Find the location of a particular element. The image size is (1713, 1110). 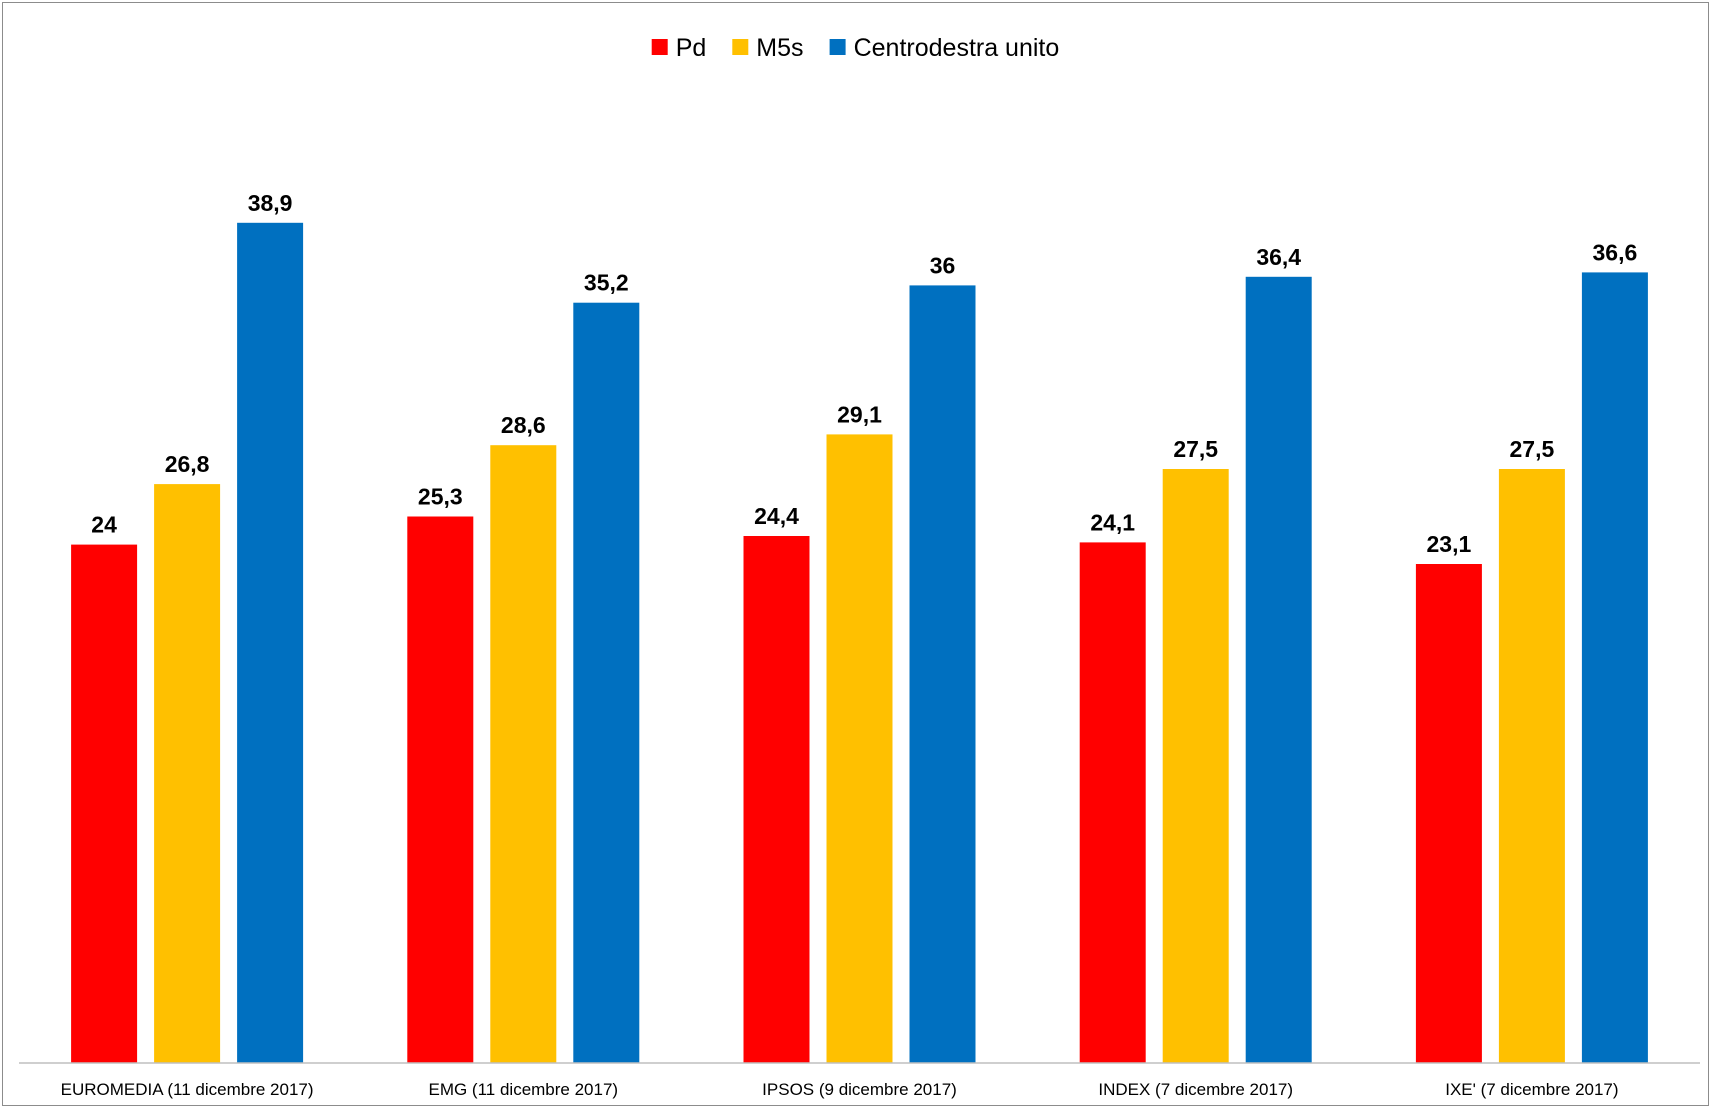

legend: Pd M5s Centrodestra unito is located at coordinates (855, 48).